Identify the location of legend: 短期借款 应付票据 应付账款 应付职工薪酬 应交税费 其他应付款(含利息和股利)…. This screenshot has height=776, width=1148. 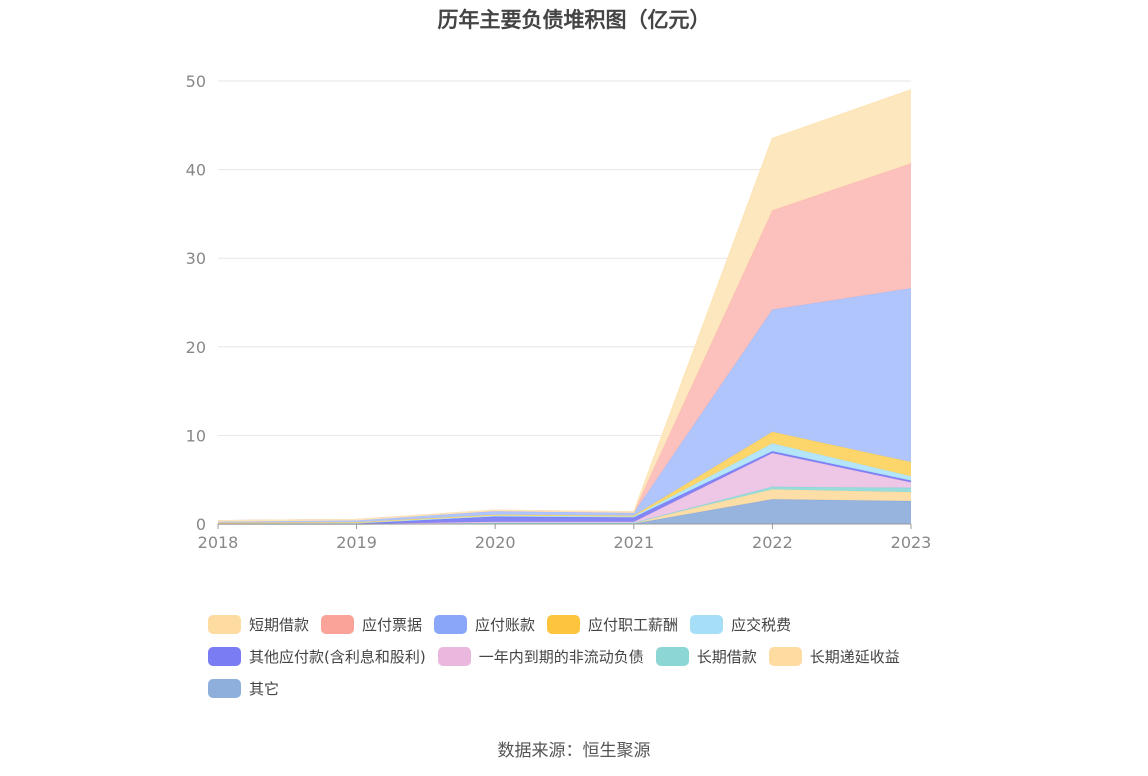
(588, 656).